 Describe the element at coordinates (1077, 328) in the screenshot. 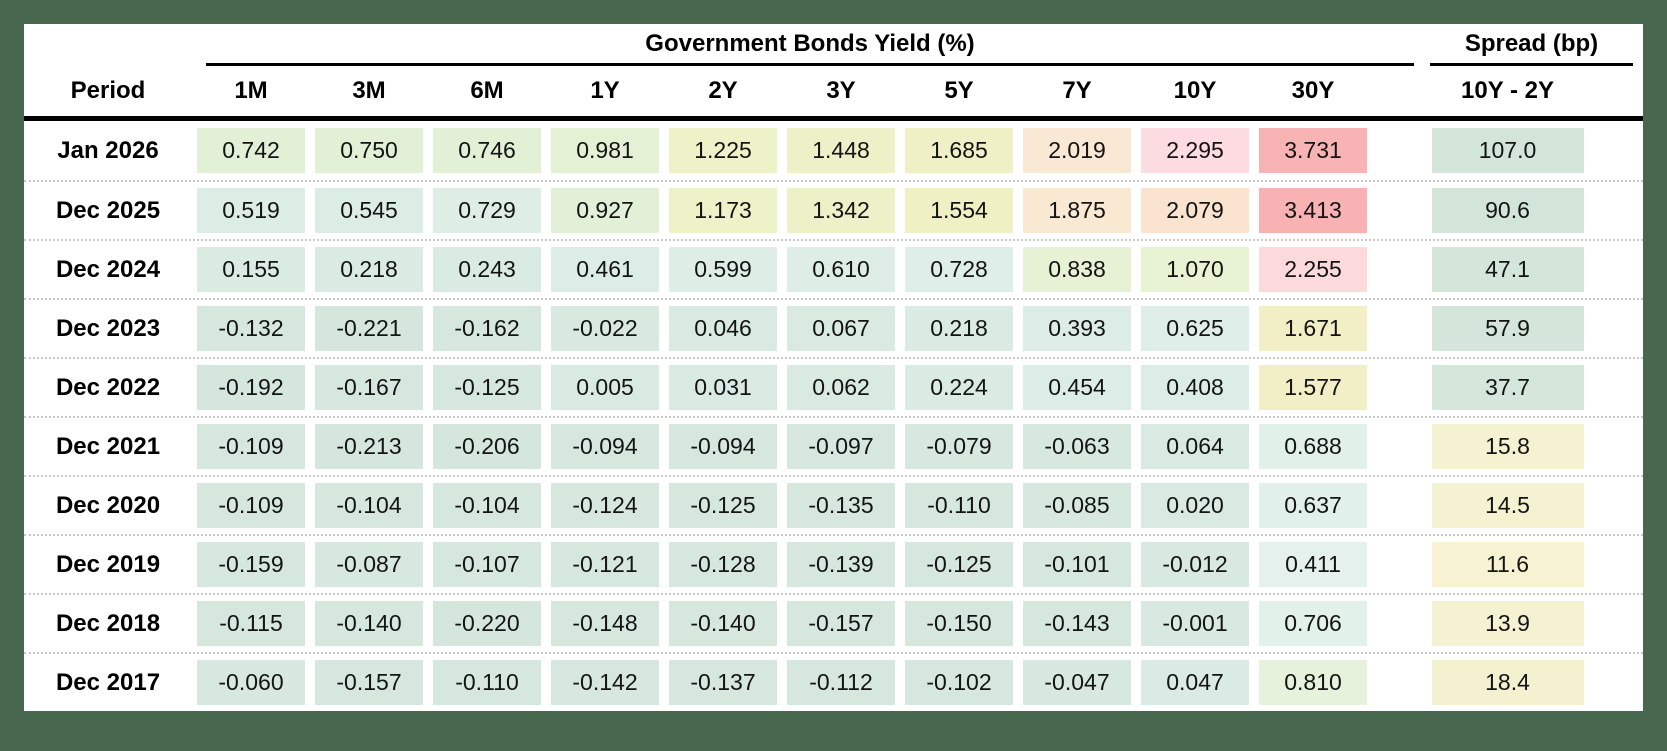

I see `yield-cell: 0.393` at that location.